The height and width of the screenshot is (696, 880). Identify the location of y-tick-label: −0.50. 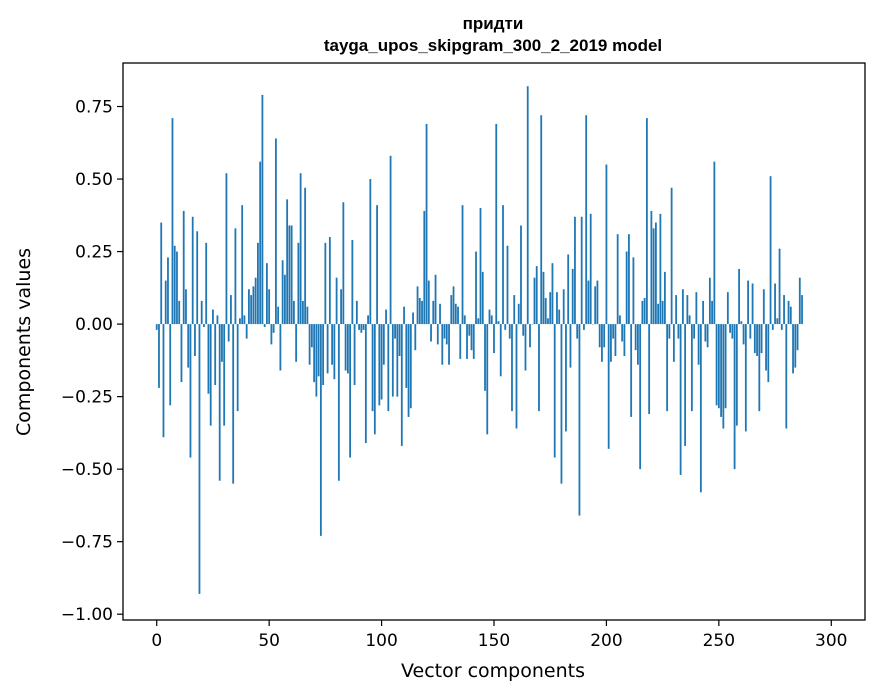
(87, 470).